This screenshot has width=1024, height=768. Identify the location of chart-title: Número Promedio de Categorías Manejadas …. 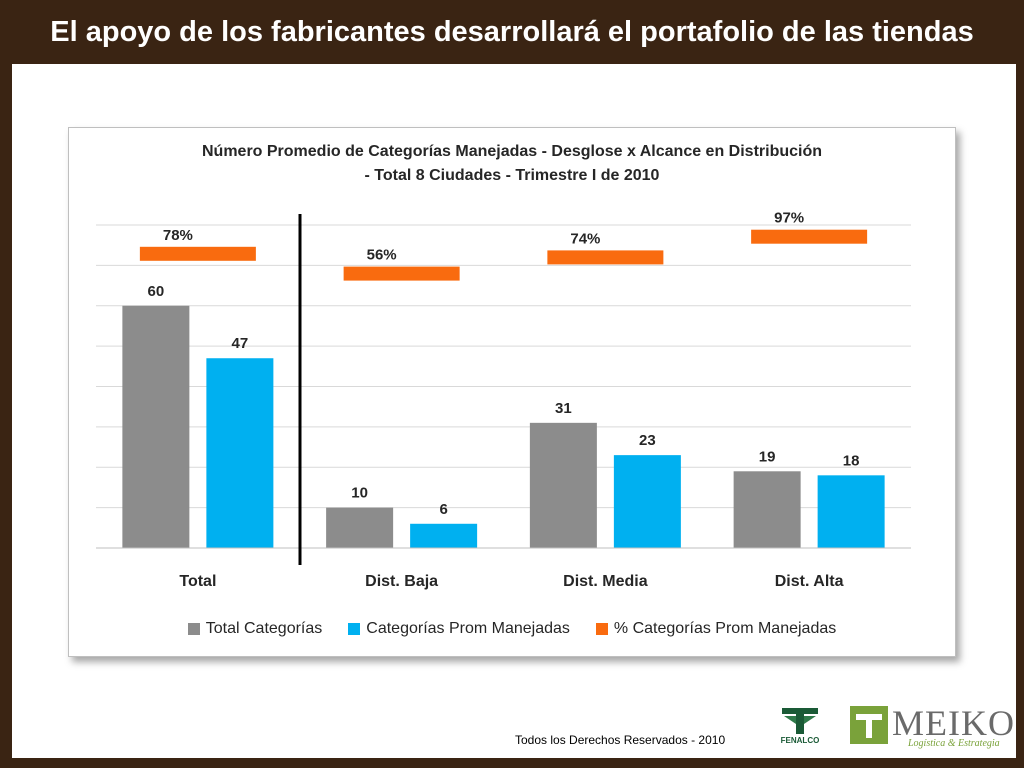
(512, 164).